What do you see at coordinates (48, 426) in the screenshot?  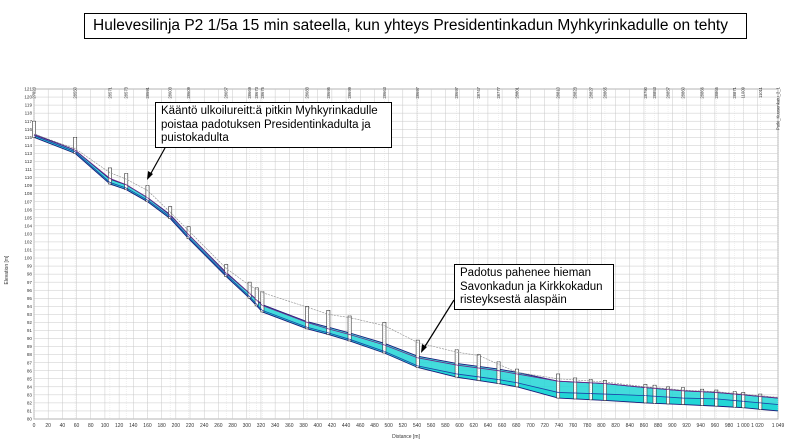 I see `x-tick-label: 20` at bounding box center [48, 426].